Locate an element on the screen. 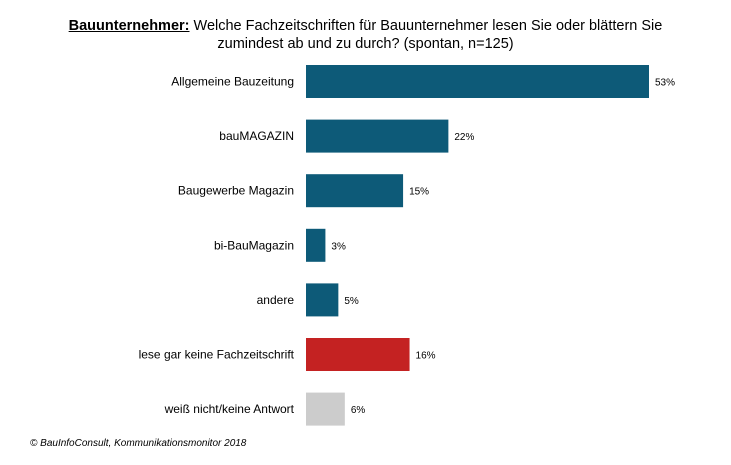 This screenshot has height=465, width=731. category-label: Baugewerbe Magazin is located at coordinates (236, 191).